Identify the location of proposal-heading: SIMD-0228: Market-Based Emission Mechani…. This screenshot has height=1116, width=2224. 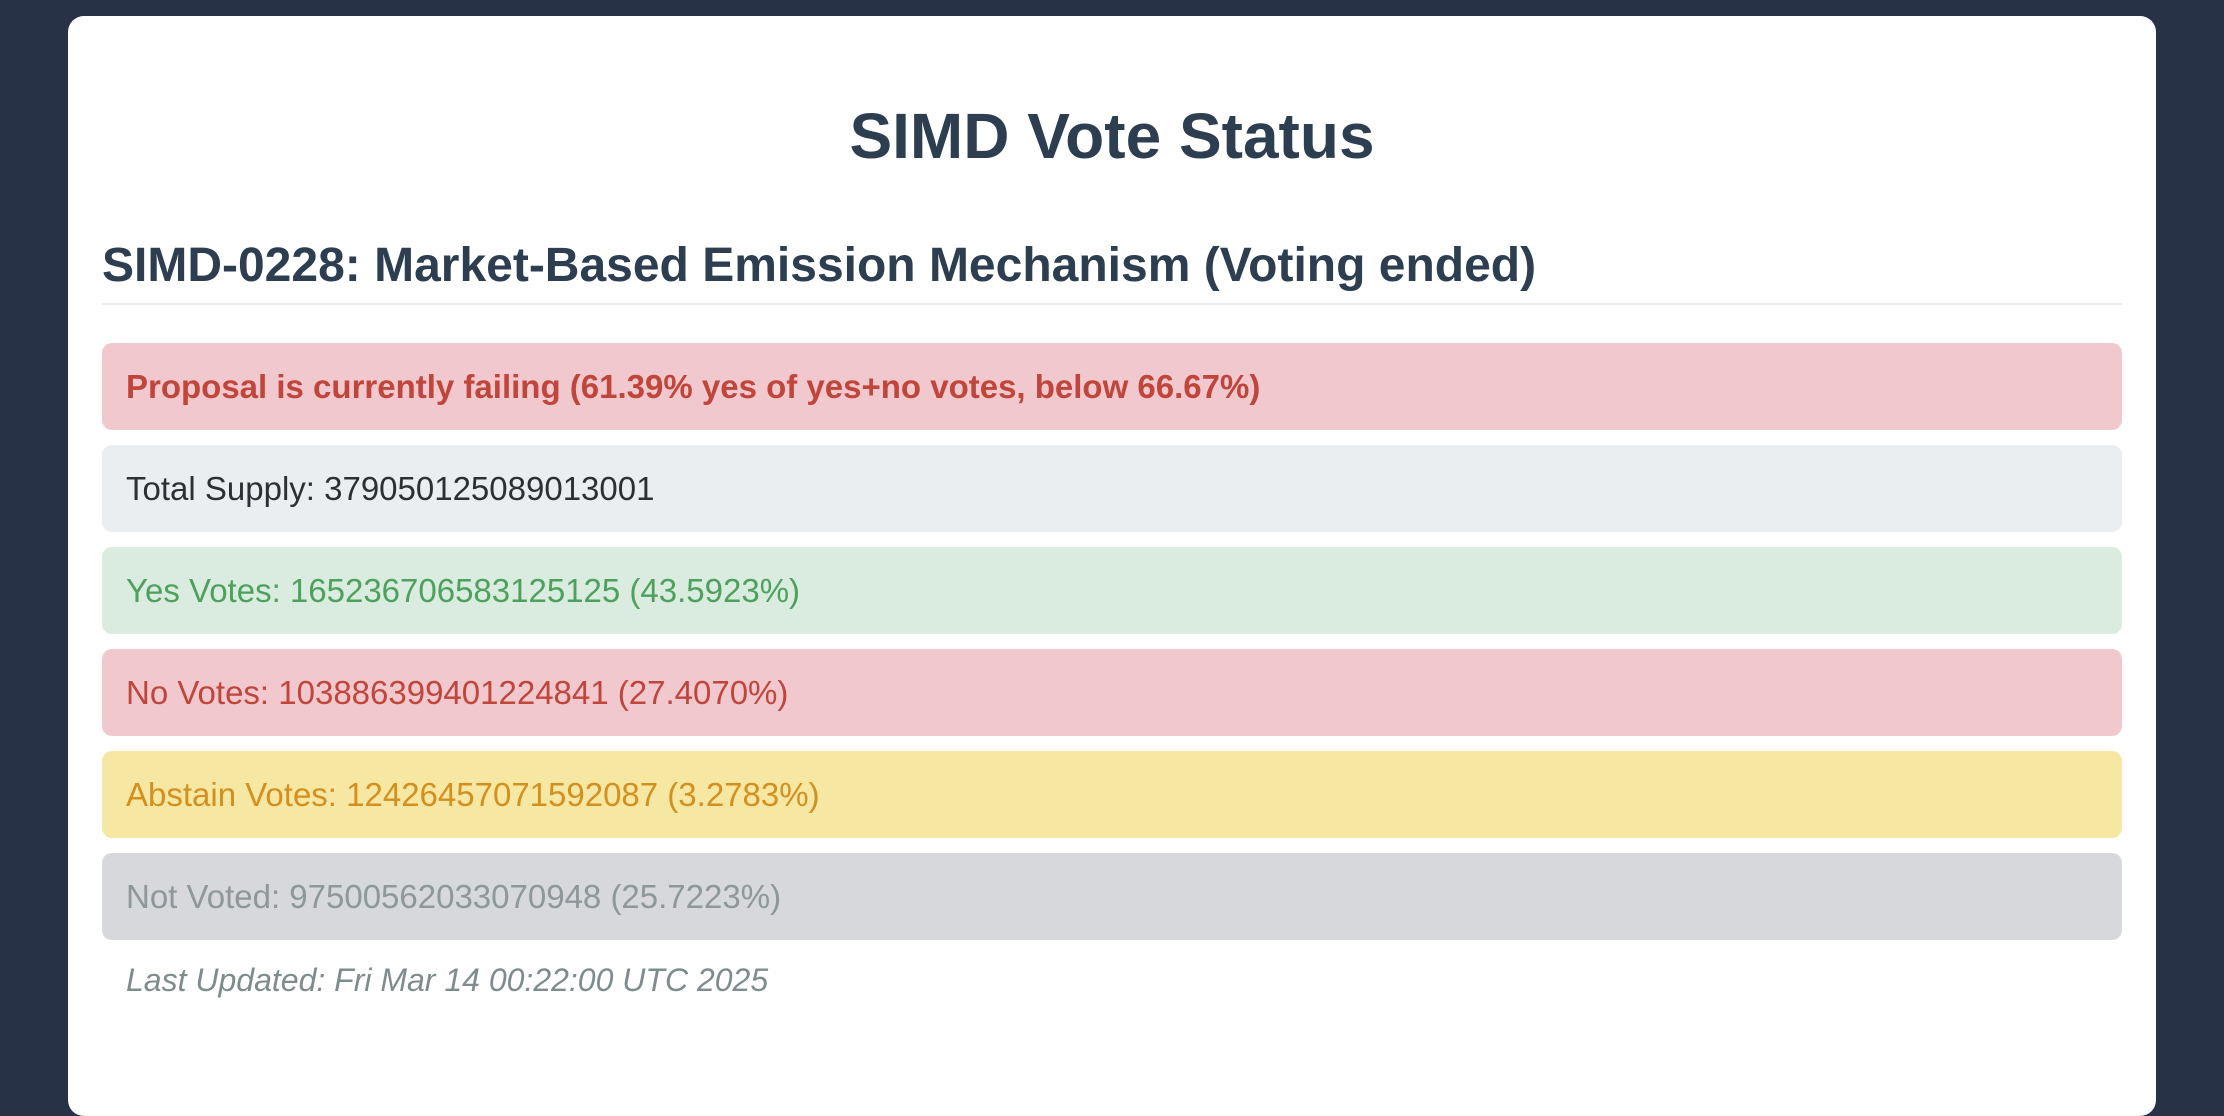
(1112, 271).